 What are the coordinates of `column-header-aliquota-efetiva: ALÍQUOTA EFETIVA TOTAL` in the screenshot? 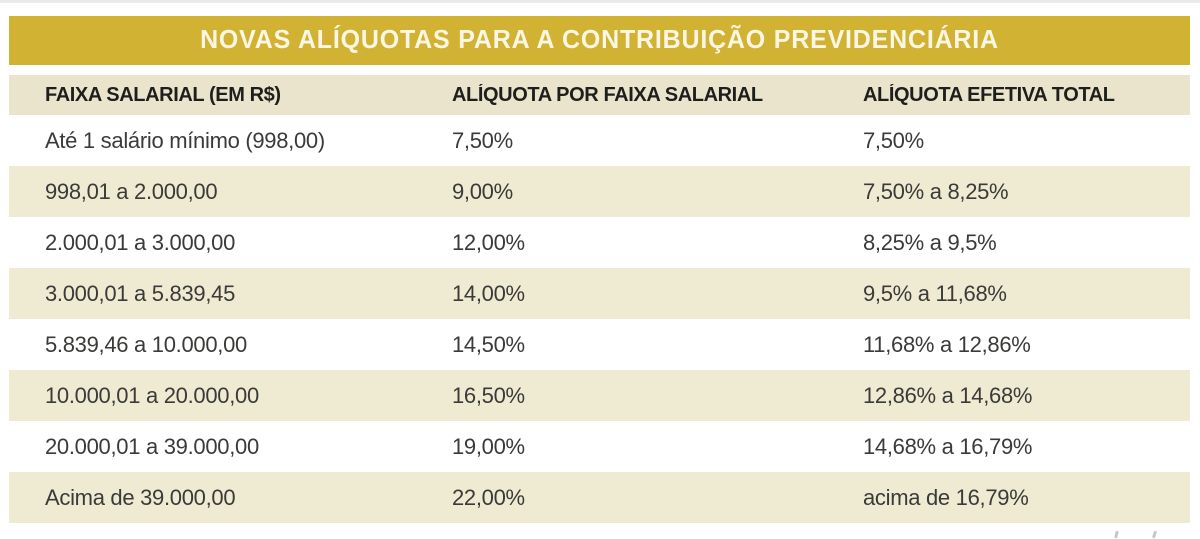 It's located at (989, 94).